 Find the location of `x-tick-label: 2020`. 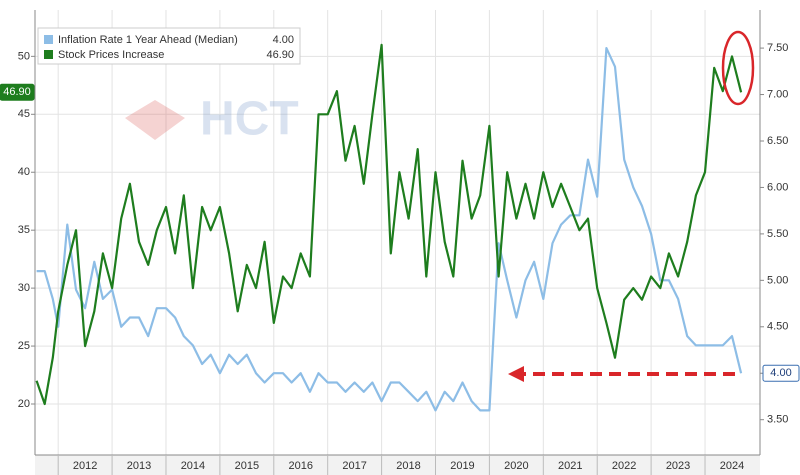

x-tick-label: 2020 is located at coordinates (516, 466).